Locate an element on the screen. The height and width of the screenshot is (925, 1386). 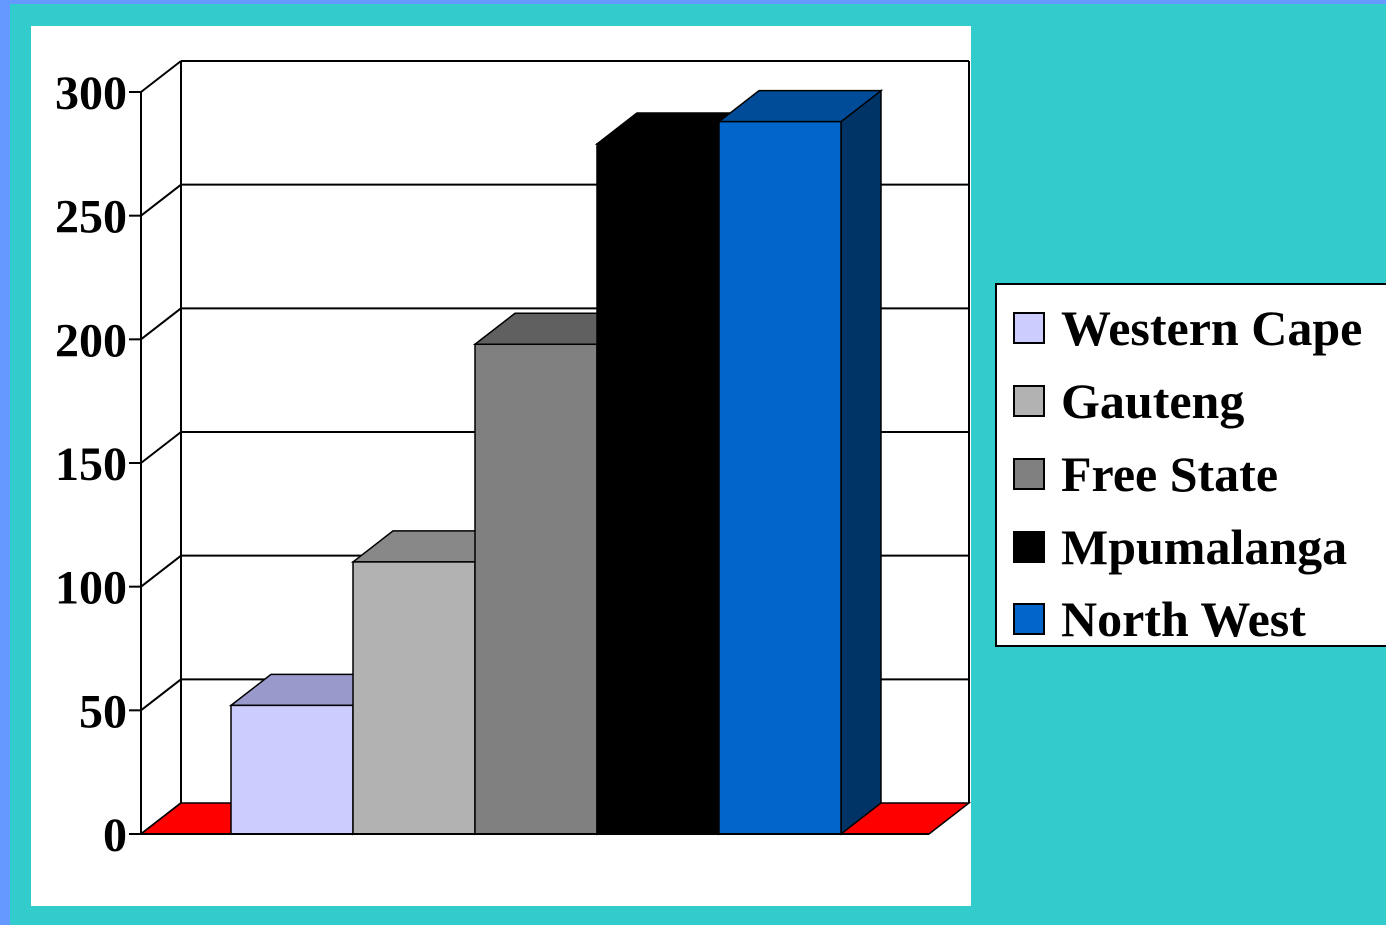
legend-item: North West is located at coordinates (1159, 619).